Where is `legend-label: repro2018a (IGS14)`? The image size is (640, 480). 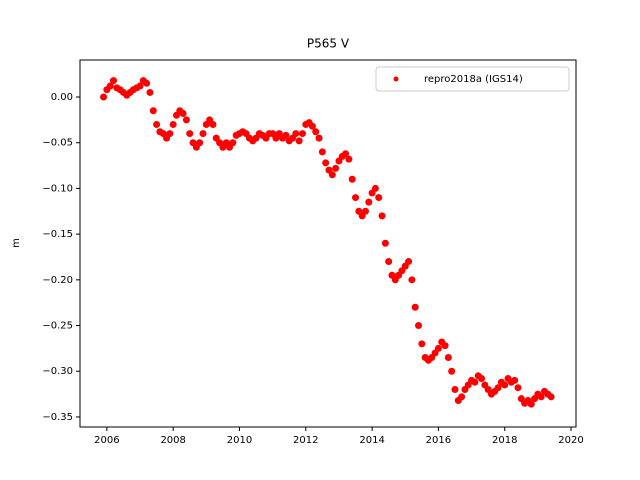
legend-label: repro2018a (IGS14) is located at coordinates (473, 79).